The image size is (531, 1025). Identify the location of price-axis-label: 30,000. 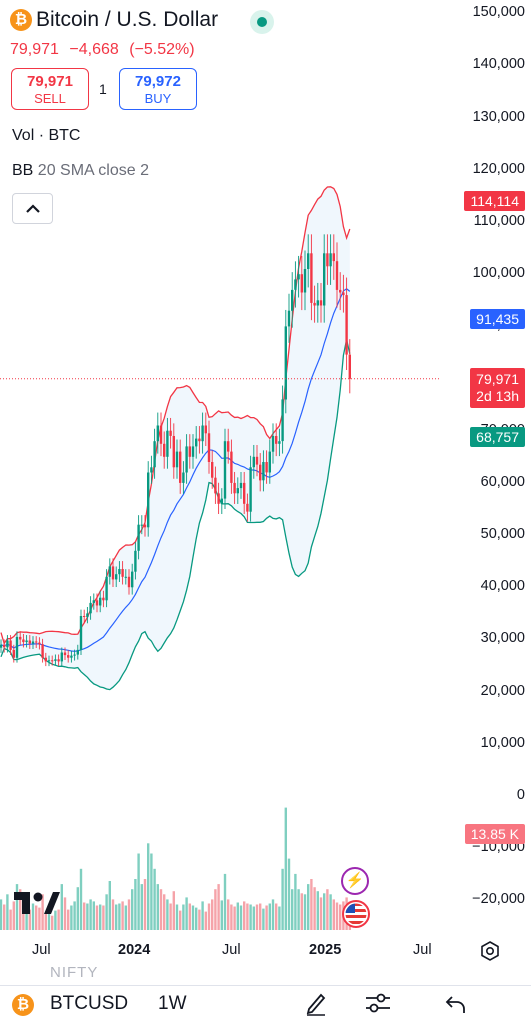
(502, 638).